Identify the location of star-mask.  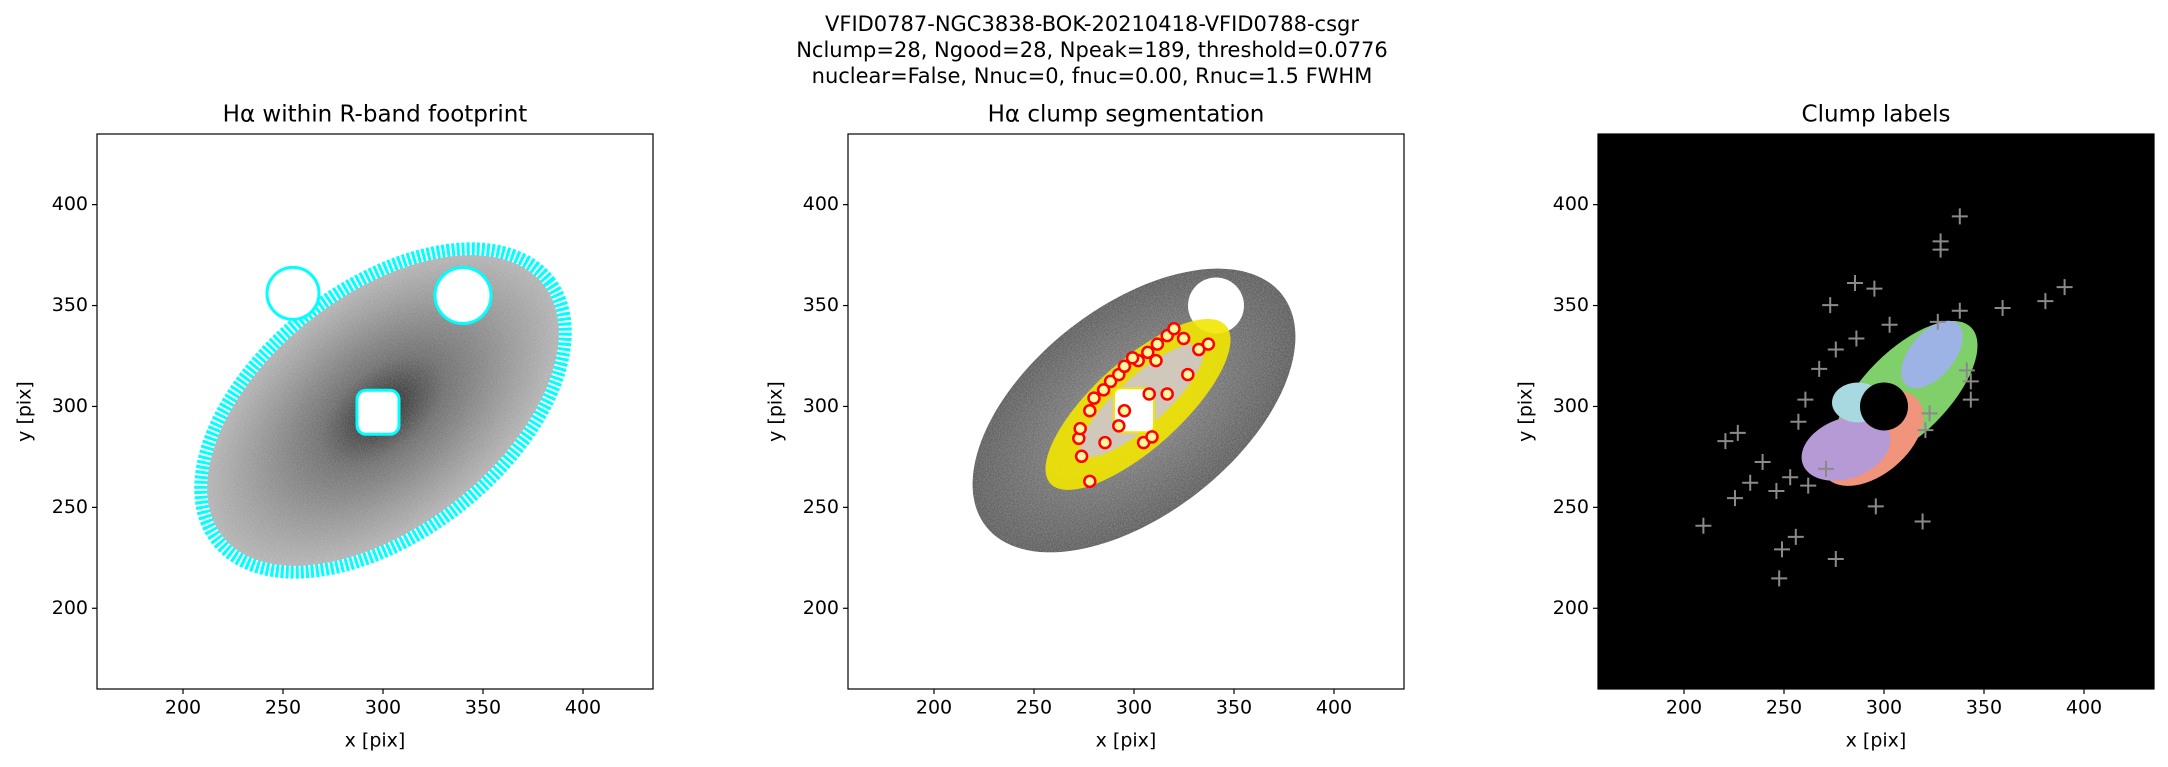
(463, 295).